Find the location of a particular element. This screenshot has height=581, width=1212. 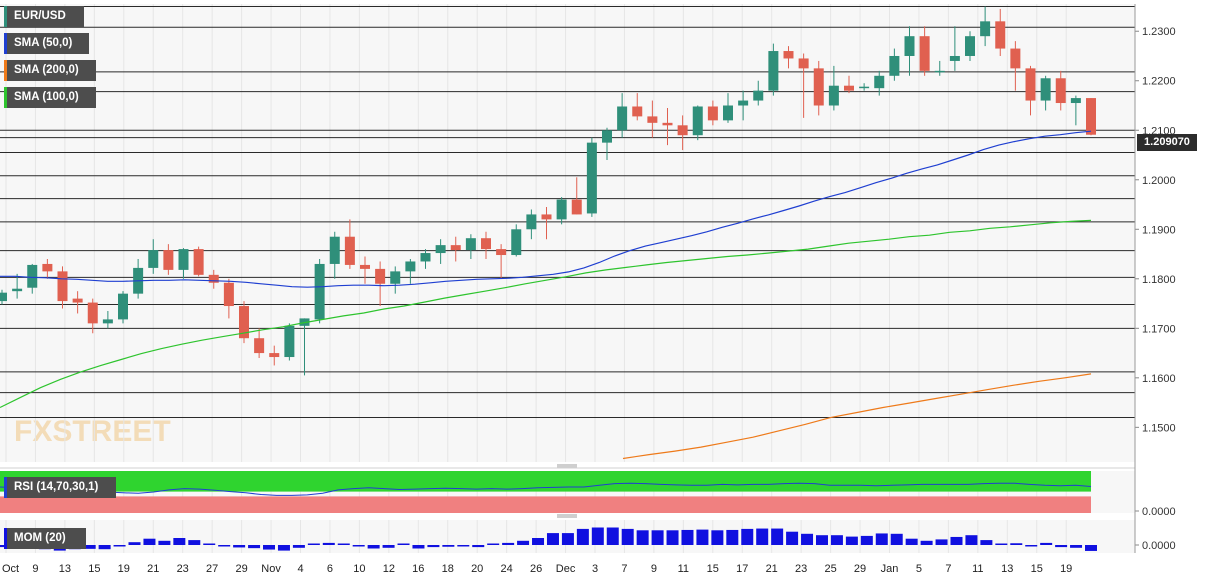

legend-sma200: SMA (200,0) is located at coordinates (50, 70).